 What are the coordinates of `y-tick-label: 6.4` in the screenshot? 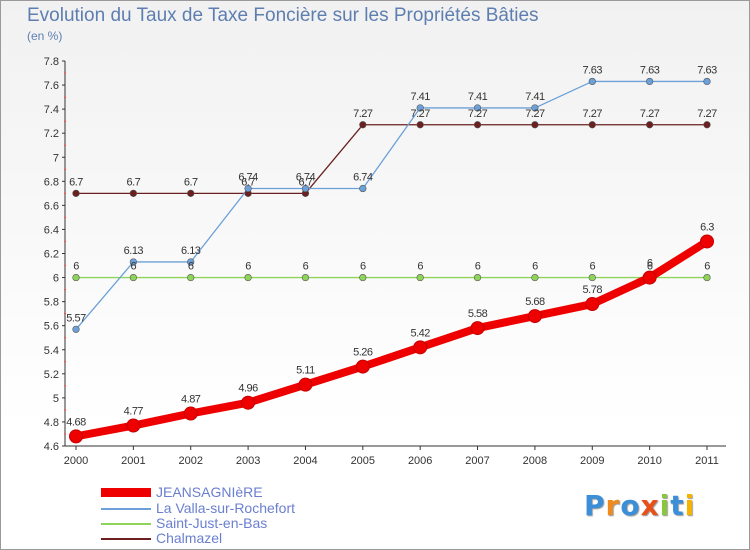 It's located at (51, 230).